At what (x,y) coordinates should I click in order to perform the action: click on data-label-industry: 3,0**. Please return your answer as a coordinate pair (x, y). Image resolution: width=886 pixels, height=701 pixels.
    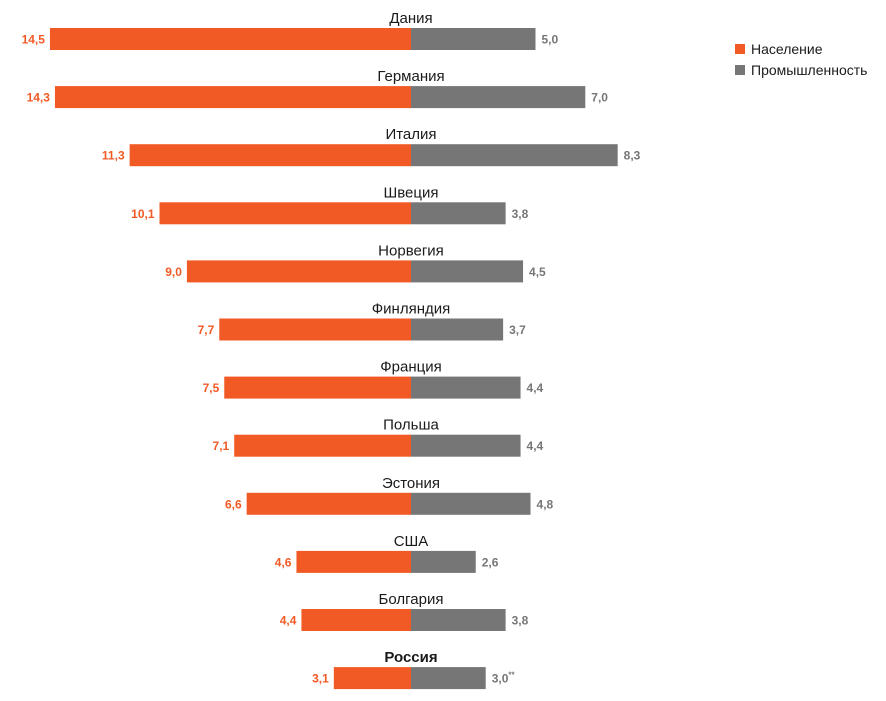
    Looking at the image, I should click on (504, 678).